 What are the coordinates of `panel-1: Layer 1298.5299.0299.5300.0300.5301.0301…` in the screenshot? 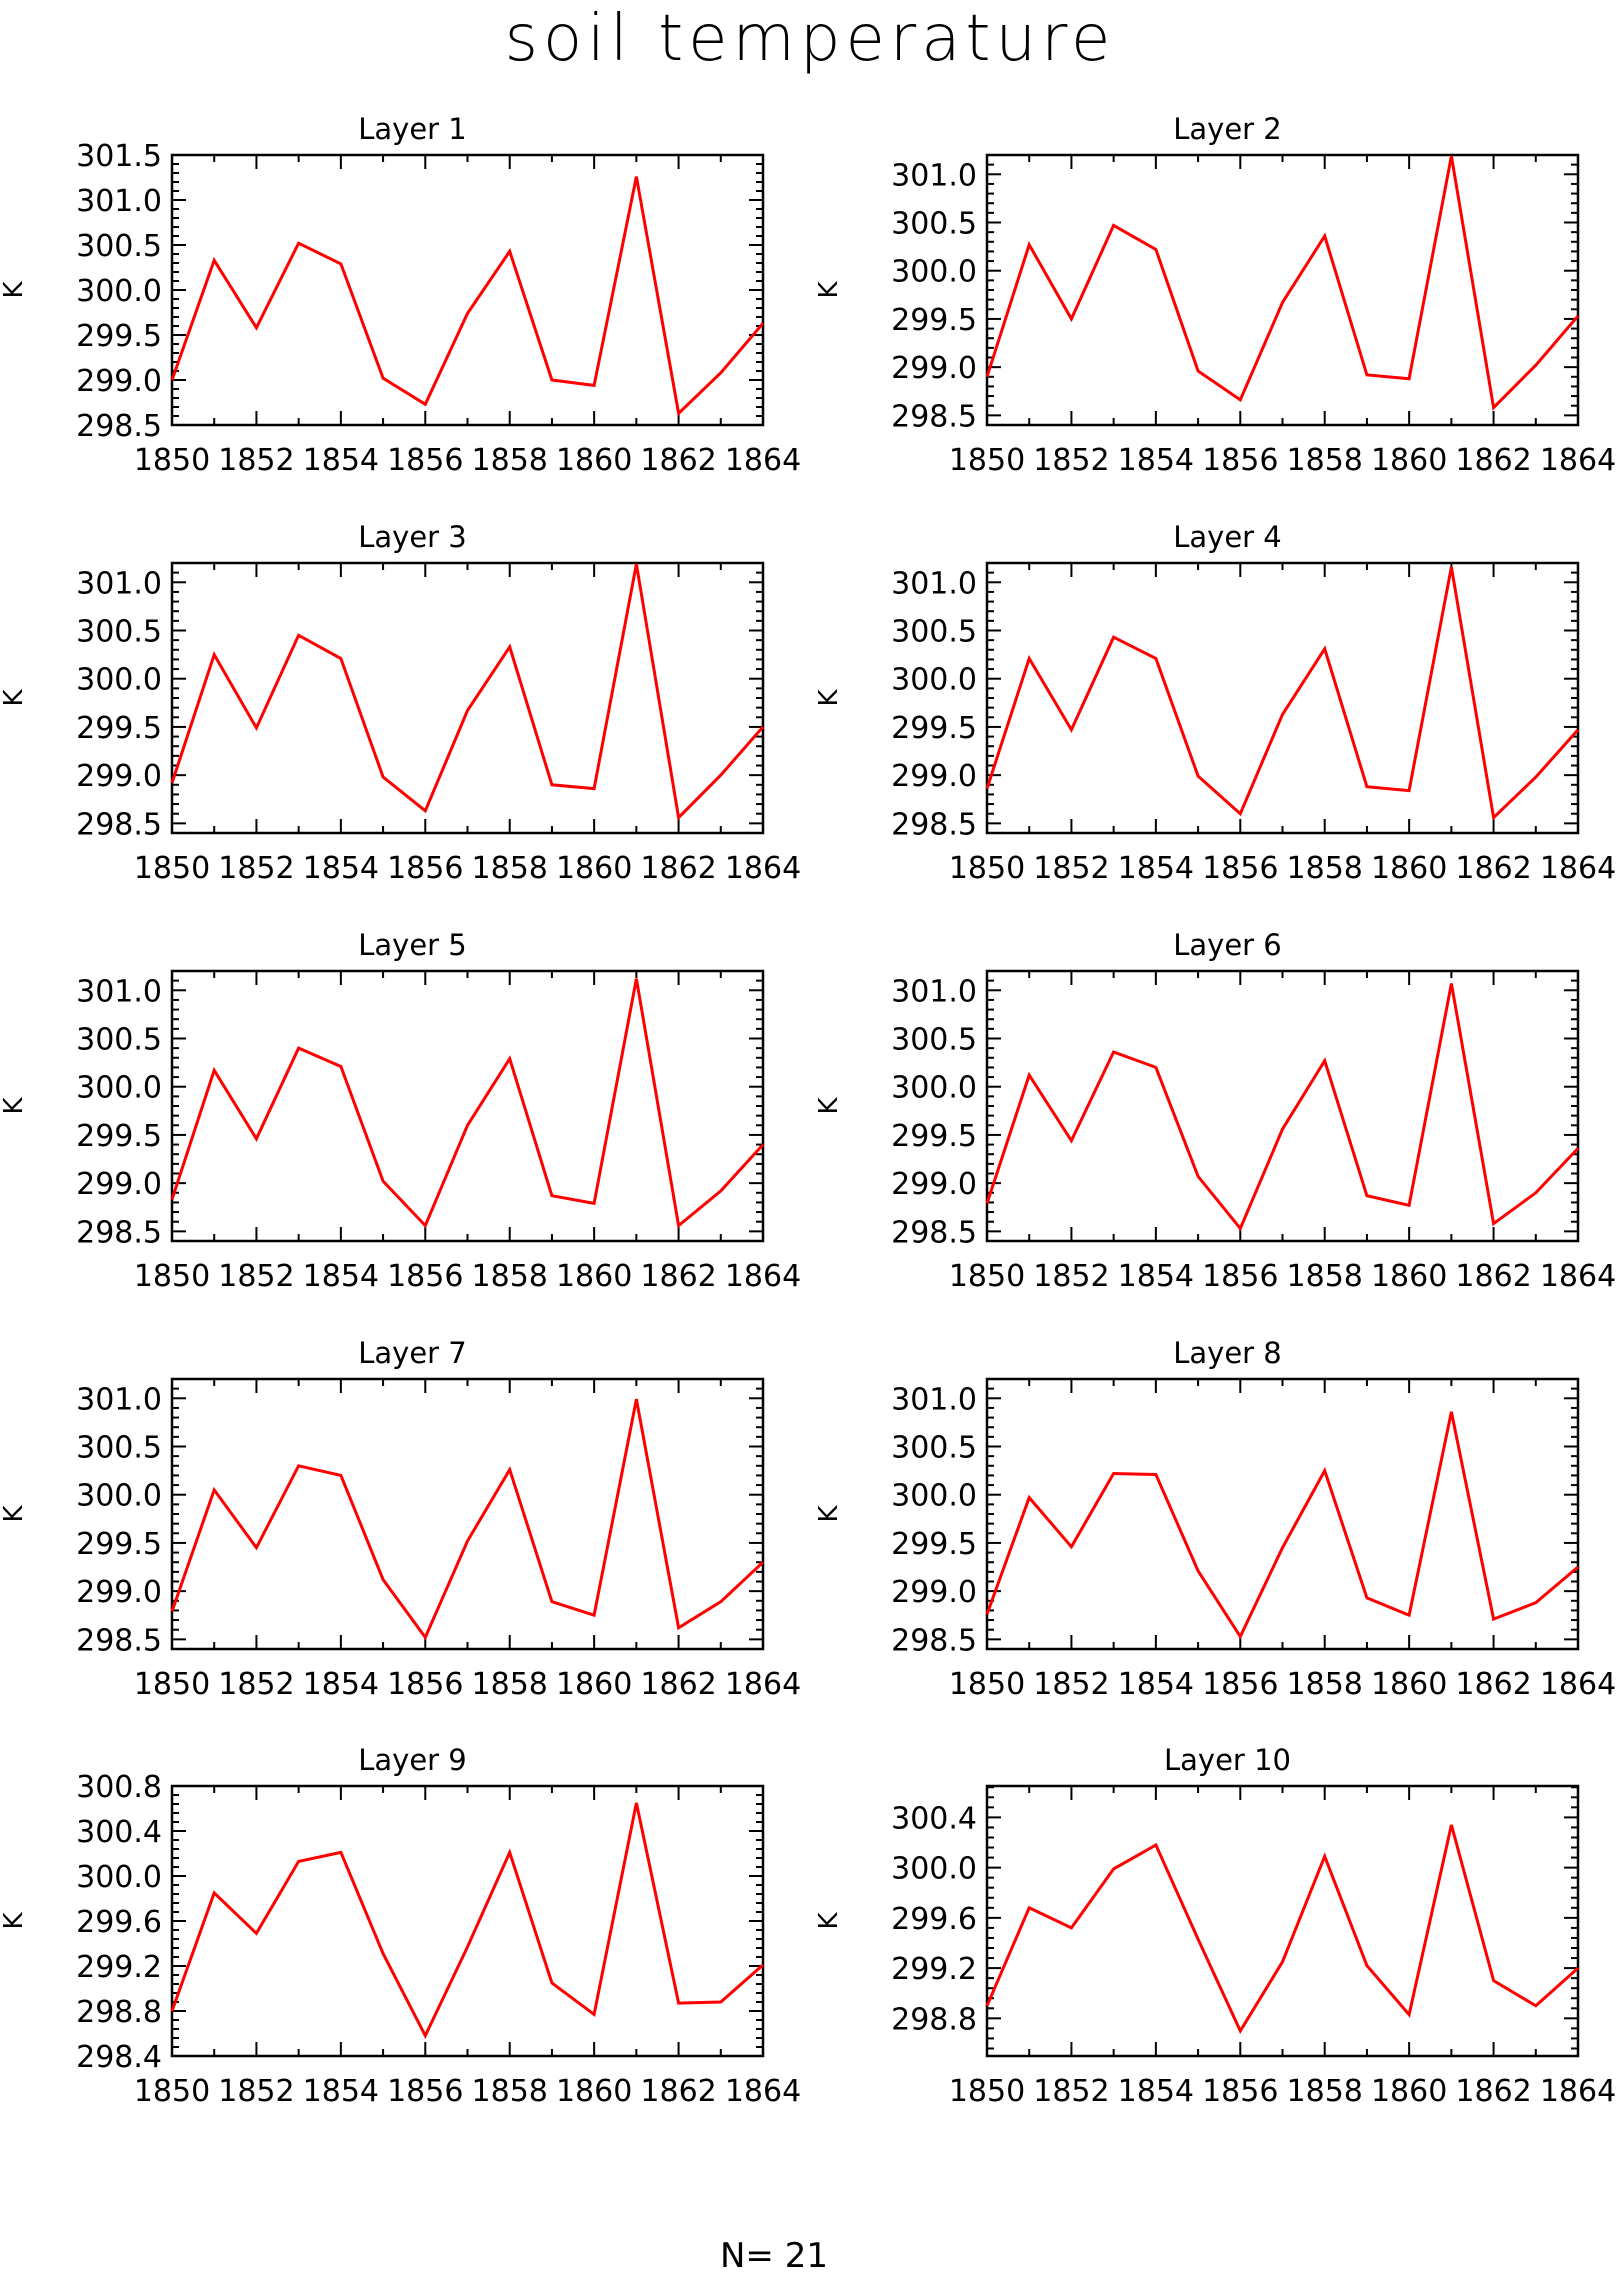 It's located at (400, 295).